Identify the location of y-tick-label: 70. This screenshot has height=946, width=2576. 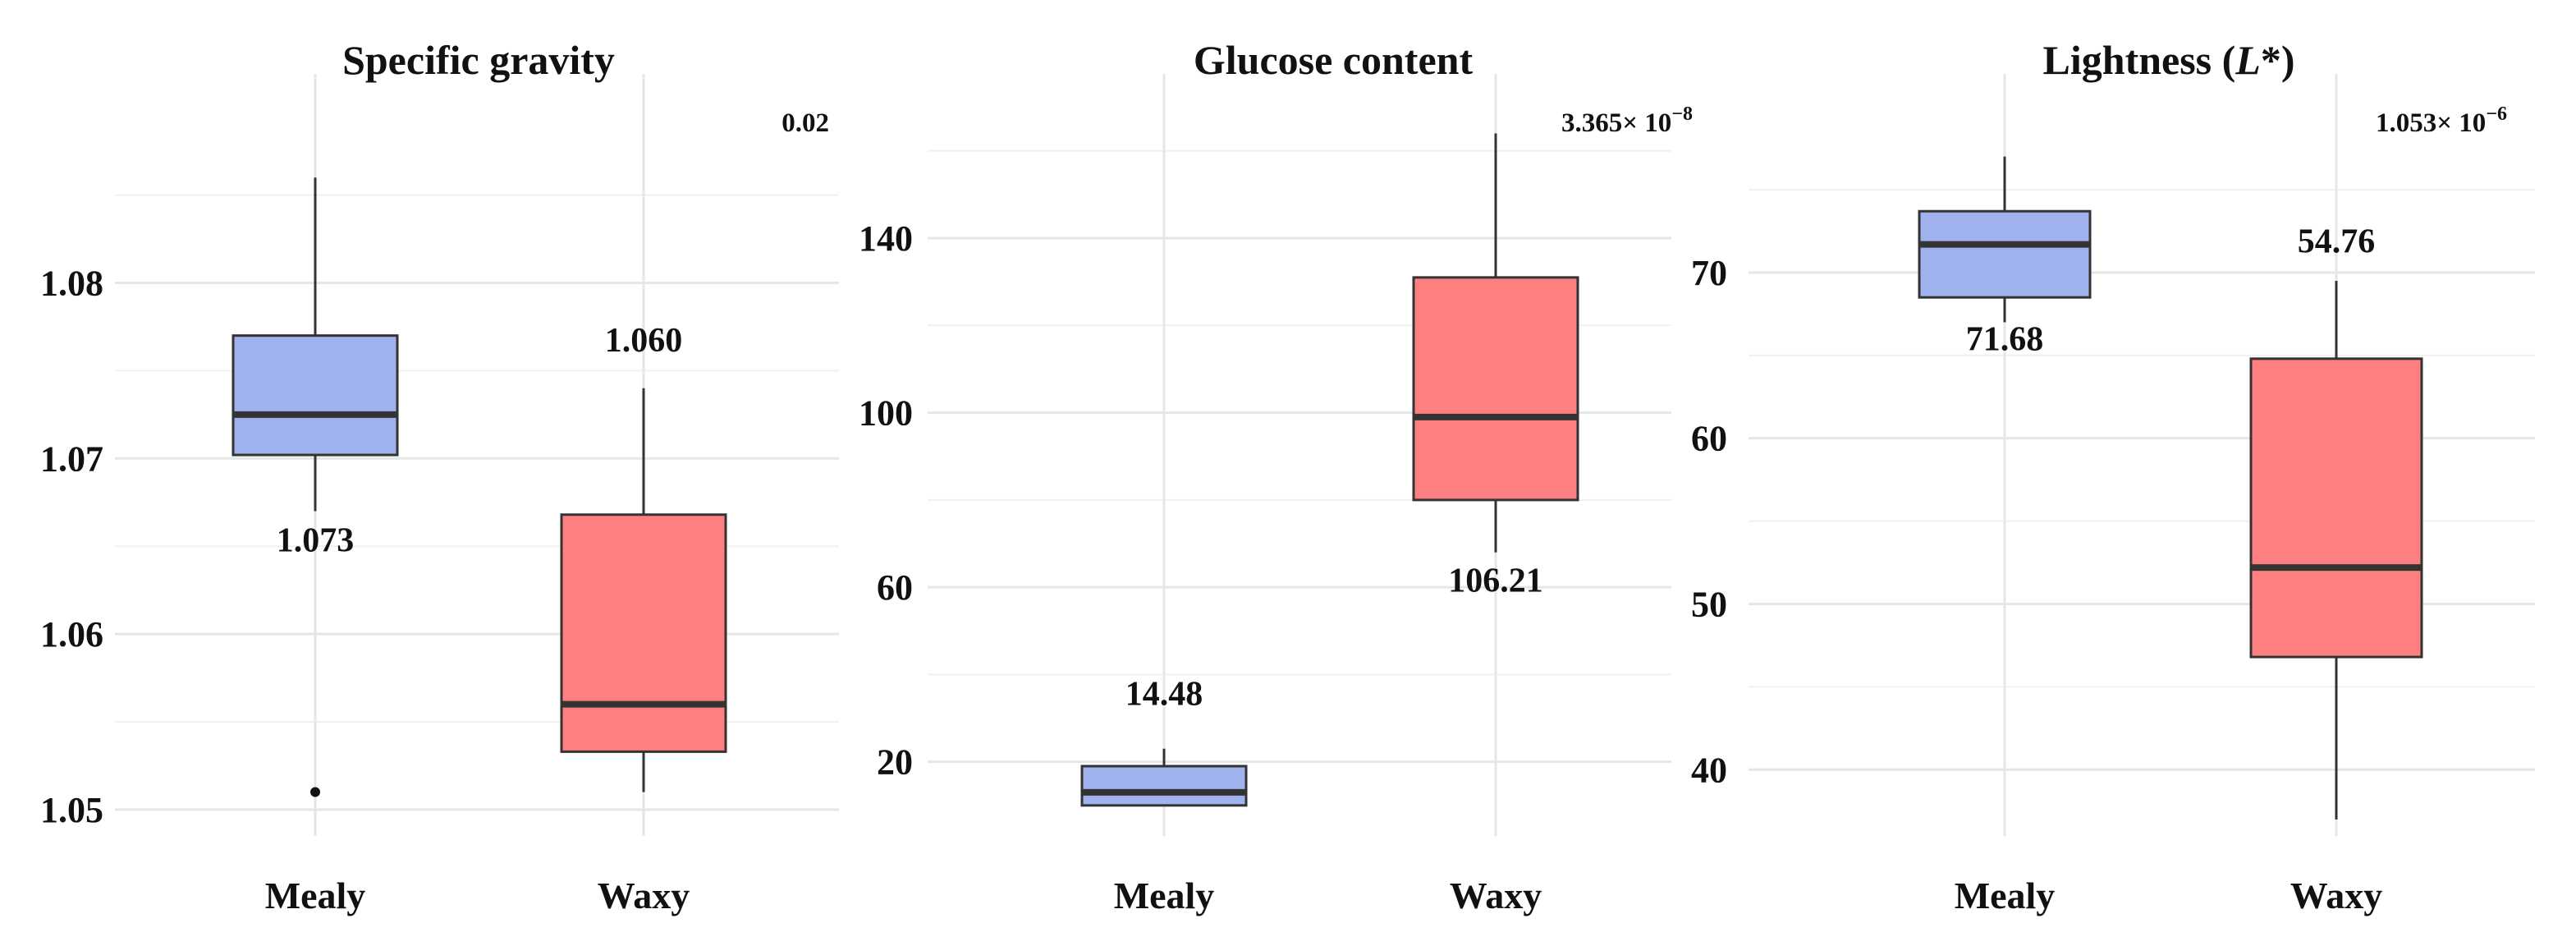
(1709, 273).